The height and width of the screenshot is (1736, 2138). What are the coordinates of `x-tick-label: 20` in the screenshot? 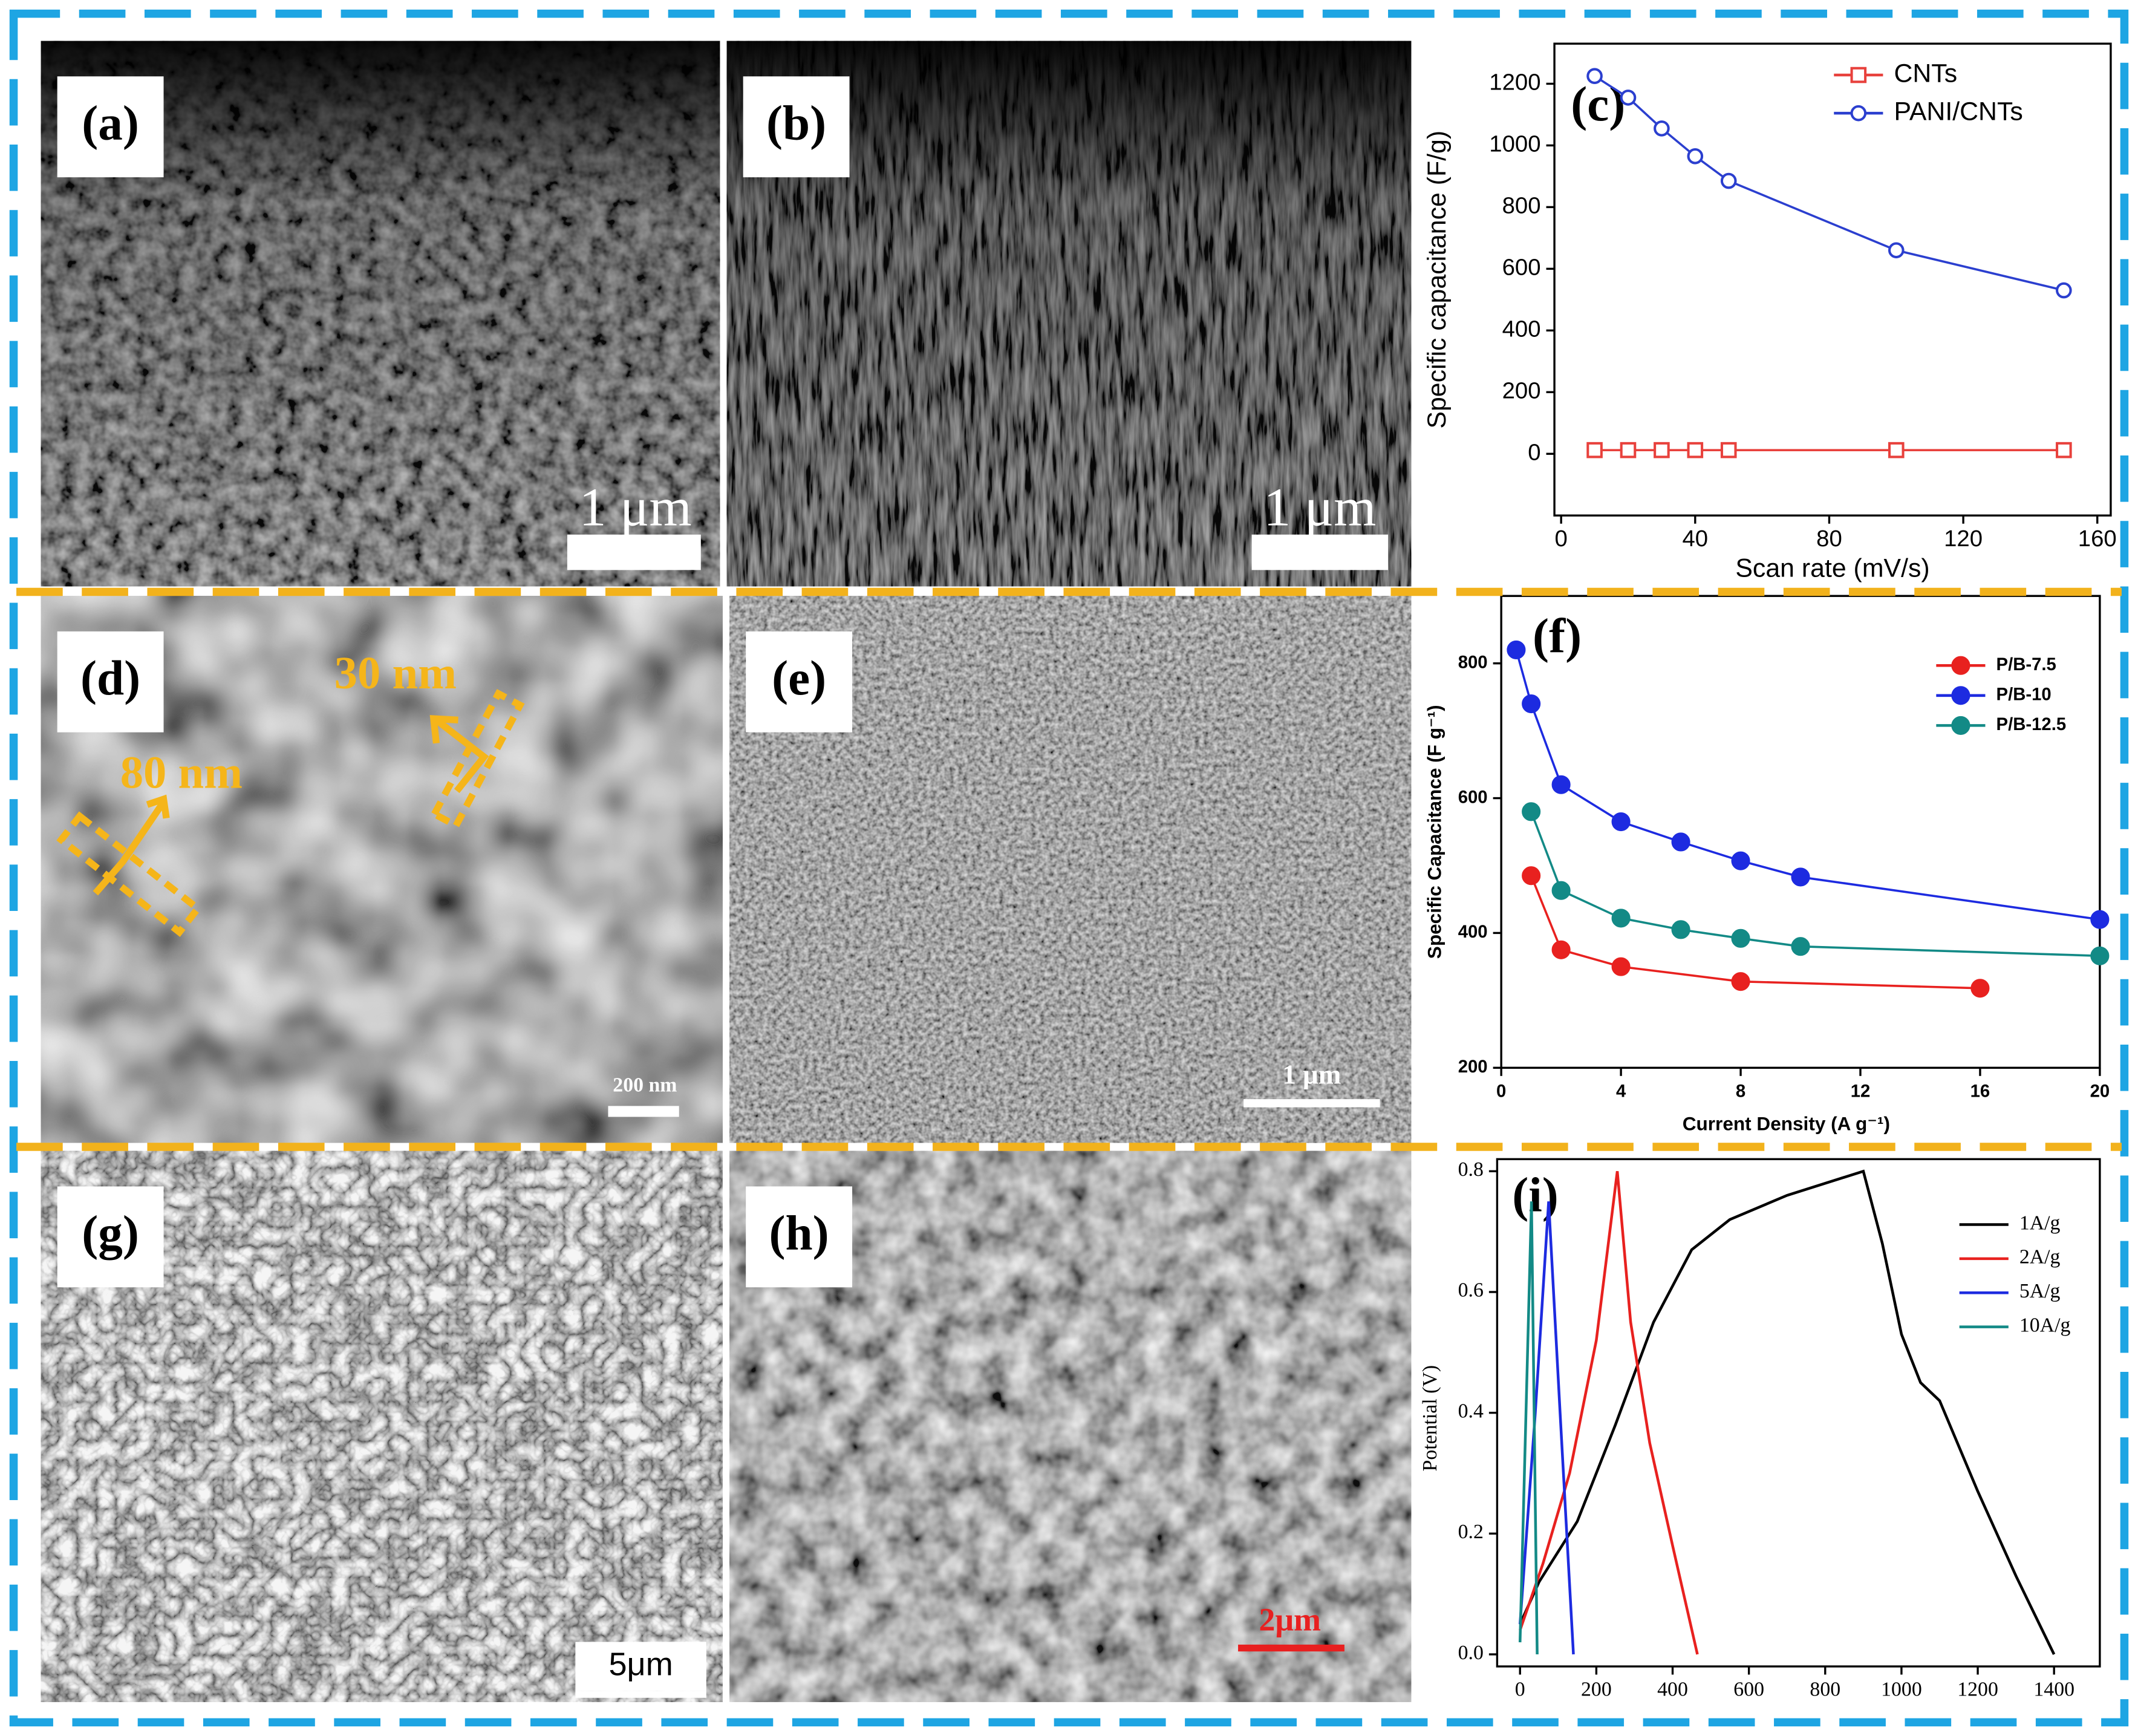 It's located at (2100, 1091).